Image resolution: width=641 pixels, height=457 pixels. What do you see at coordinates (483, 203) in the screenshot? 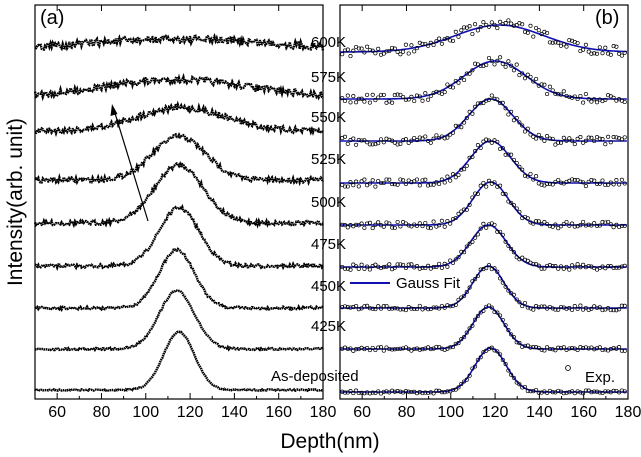
I see `b-fit-500K` at bounding box center [483, 203].